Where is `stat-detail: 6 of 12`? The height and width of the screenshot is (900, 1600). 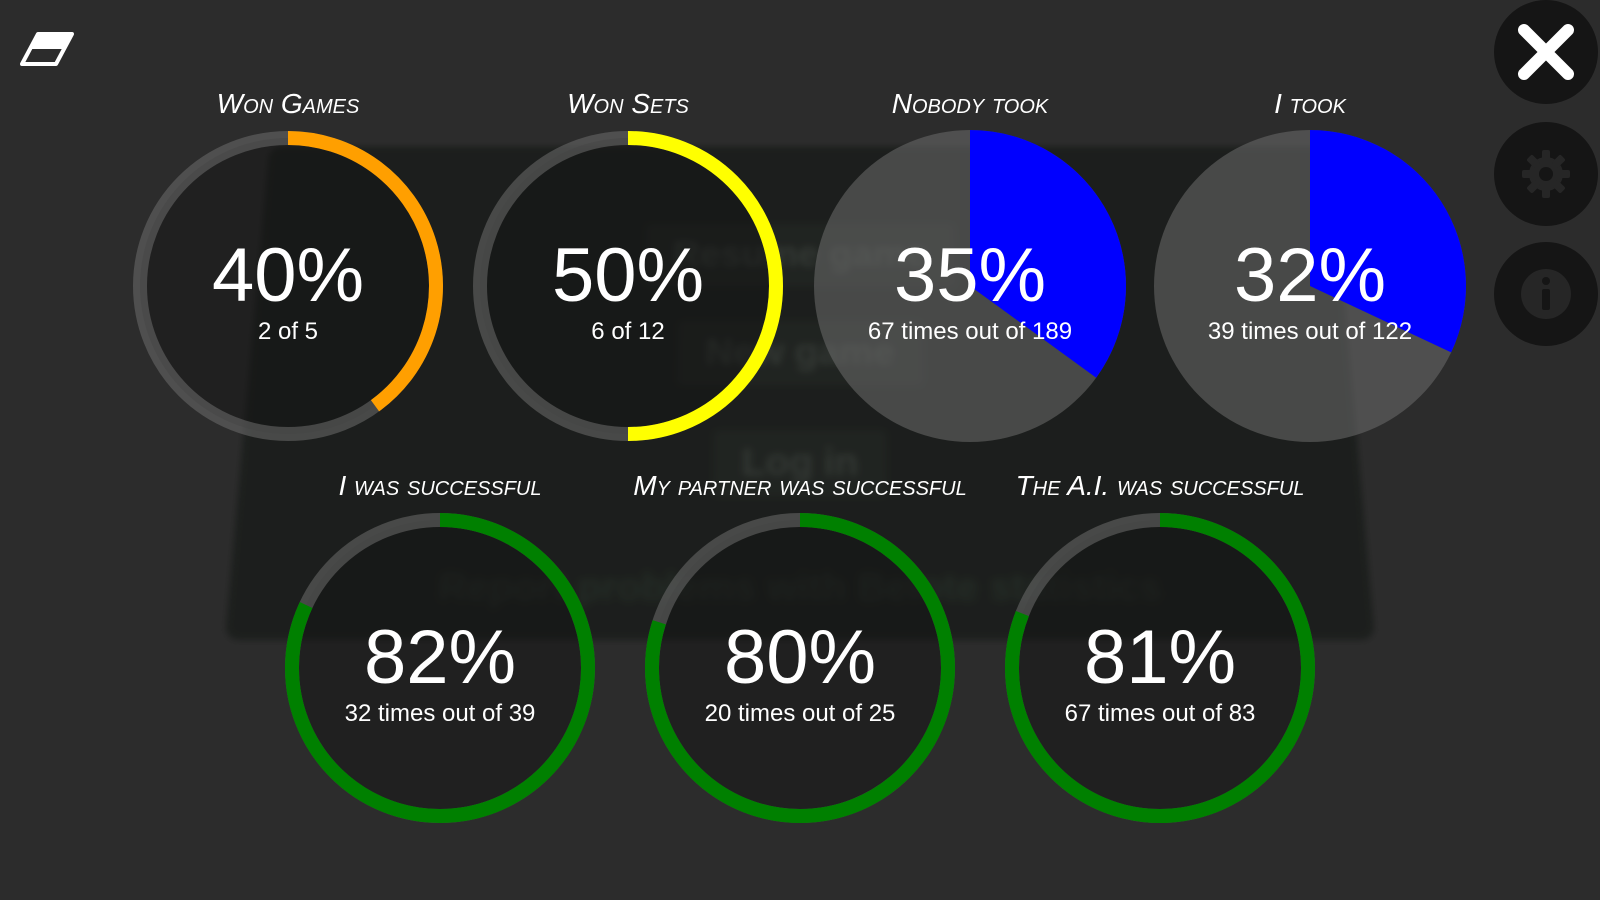 stat-detail: 6 of 12 is located at coordinates (628, 331).